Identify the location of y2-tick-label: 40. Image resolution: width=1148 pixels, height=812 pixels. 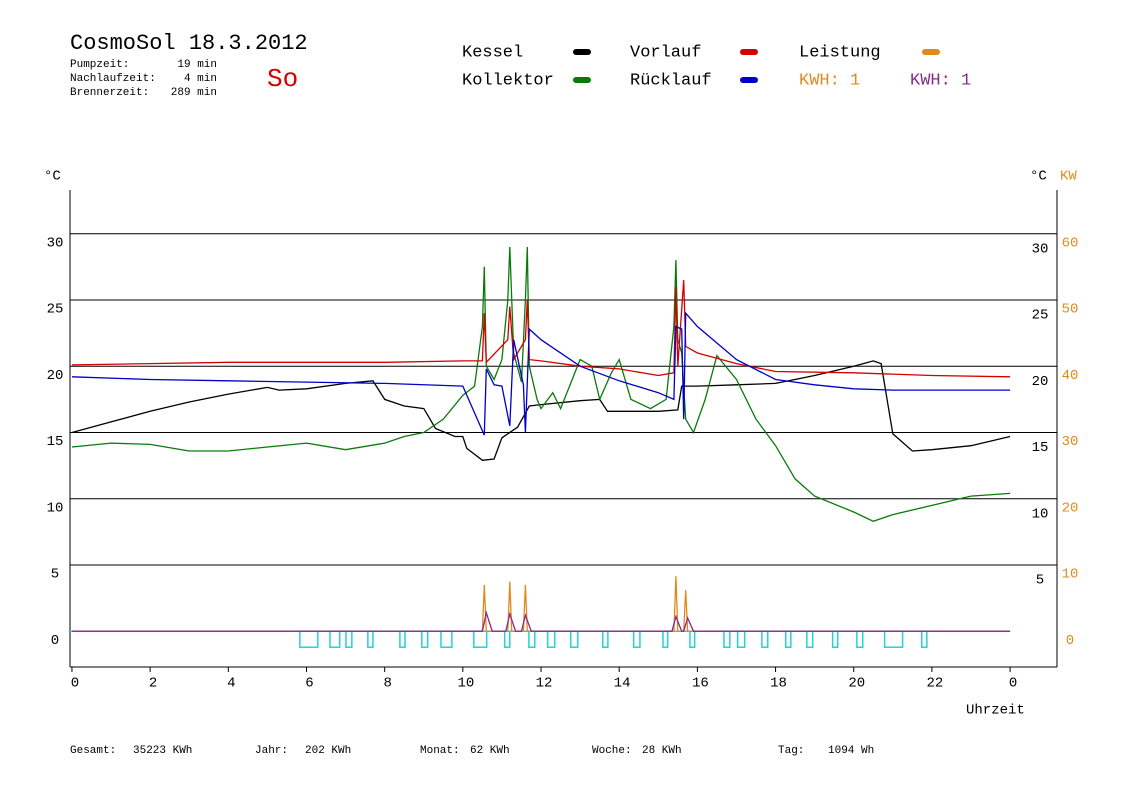
(1070, 376).